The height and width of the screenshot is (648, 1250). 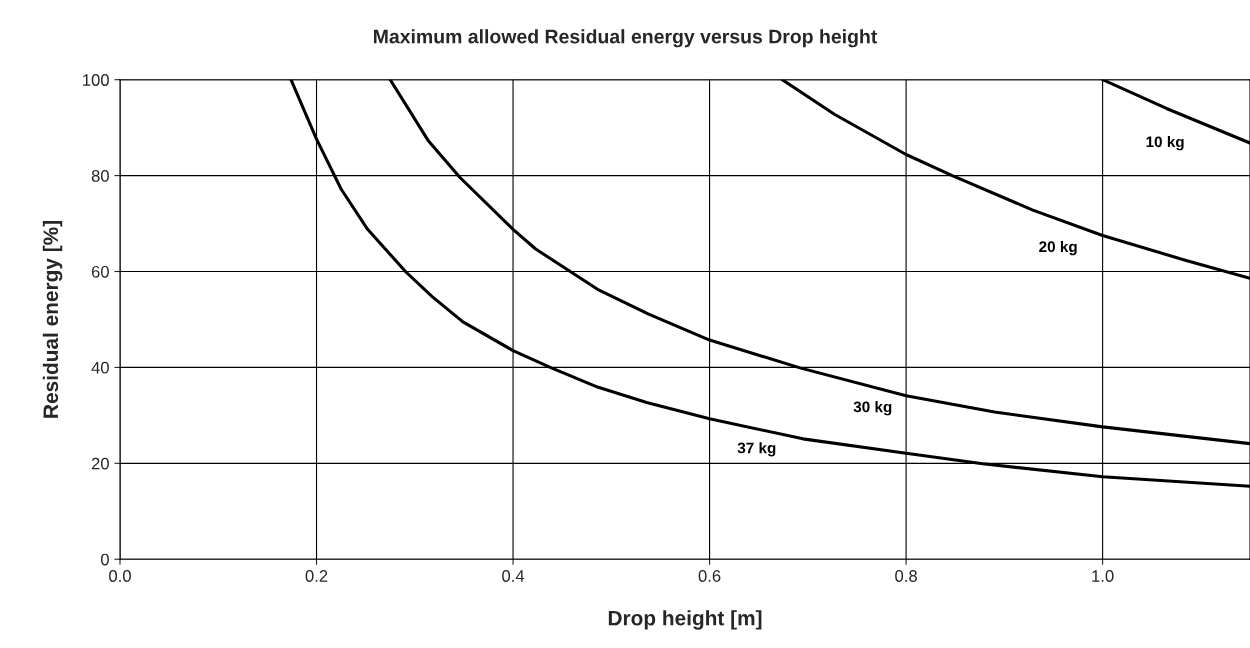 I want to click on series-label: 20 kg, so click(x=1058, y=248).